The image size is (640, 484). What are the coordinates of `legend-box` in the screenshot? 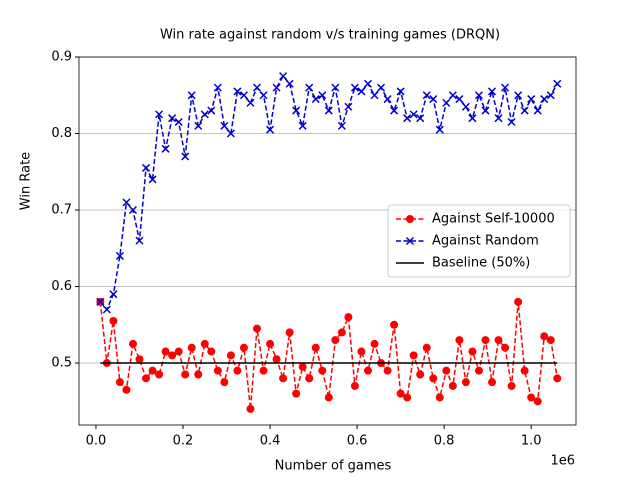 It's located at (479, 241).